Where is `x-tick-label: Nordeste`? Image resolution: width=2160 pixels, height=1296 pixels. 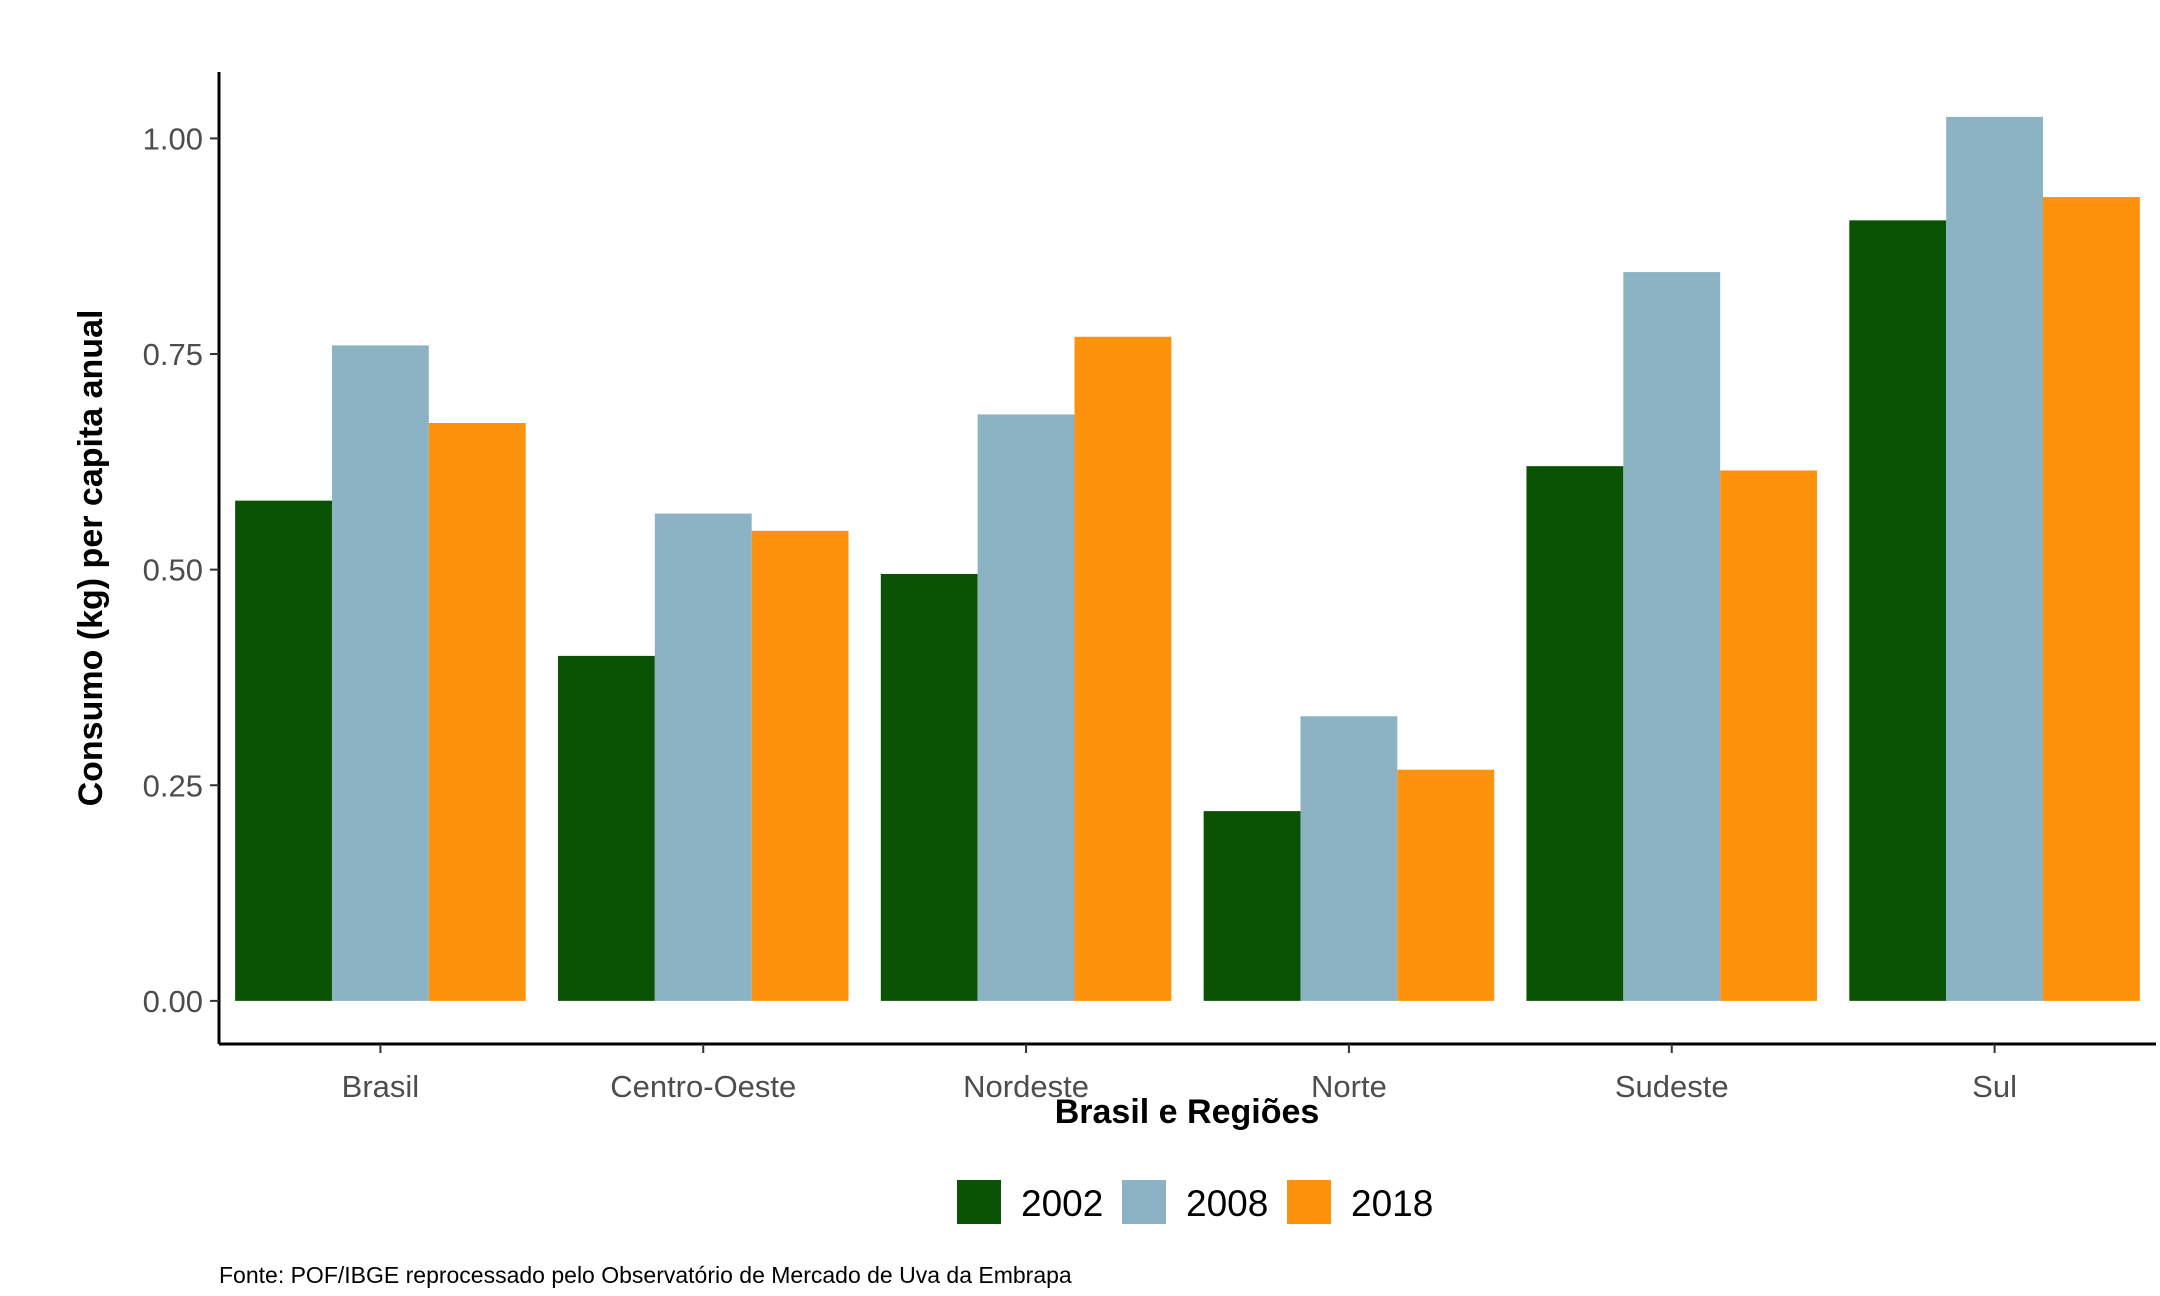 x-tick-label: Nordeste is located at coordinates (1026, 1086).